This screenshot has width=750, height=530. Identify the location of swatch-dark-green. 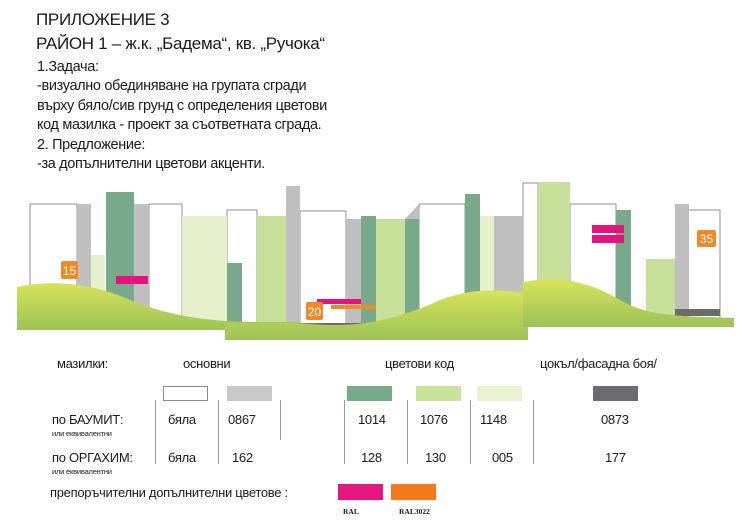
(369, 393).